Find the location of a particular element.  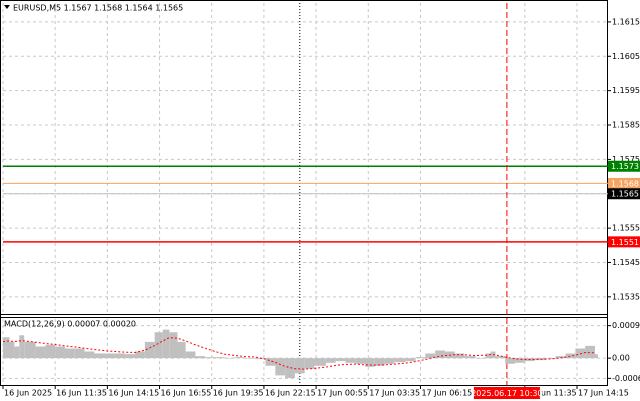

level-label: 1.1565 is located at coordinates (625, 194).